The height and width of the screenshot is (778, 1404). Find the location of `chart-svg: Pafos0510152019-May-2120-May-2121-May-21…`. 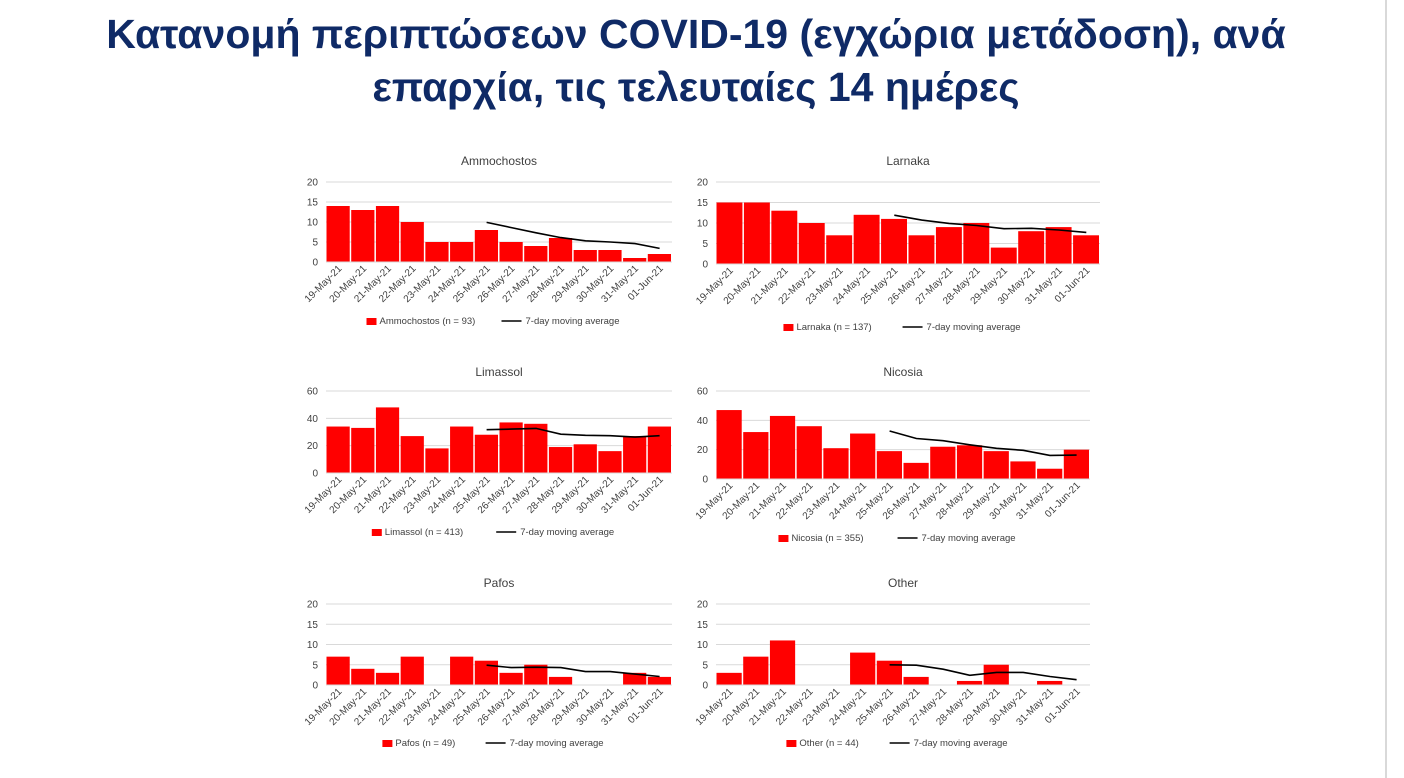

chart-svg: Pafos0510152019-May-2120-May-2121-May-21… is located at coordinates (487, 662).